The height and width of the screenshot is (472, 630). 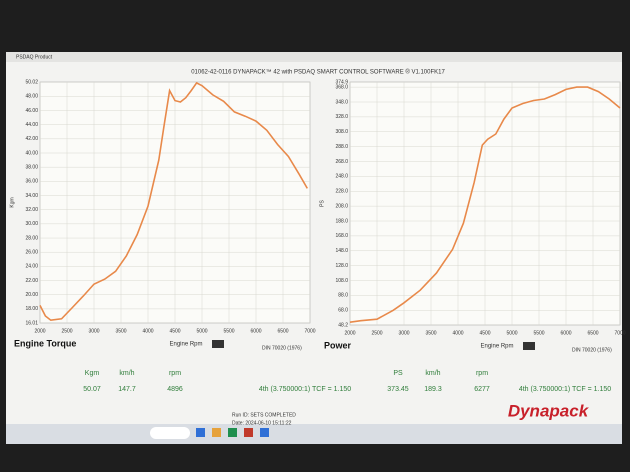 I want to click on y-tick-label: 328.0, so click(x=341, y=117).